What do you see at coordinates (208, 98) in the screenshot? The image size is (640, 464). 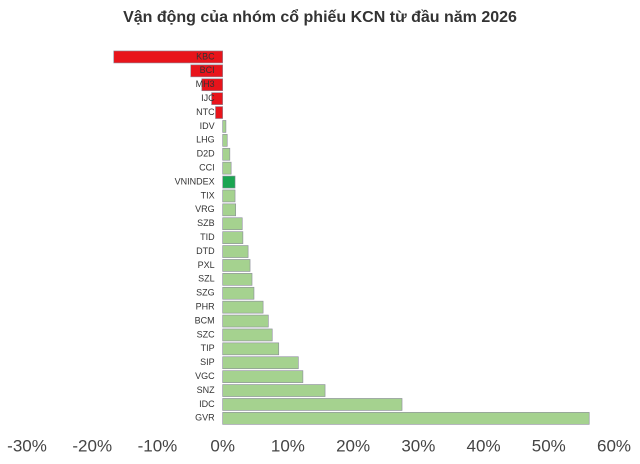 I see `category-label: IJC` at bounding box center [208, 98].